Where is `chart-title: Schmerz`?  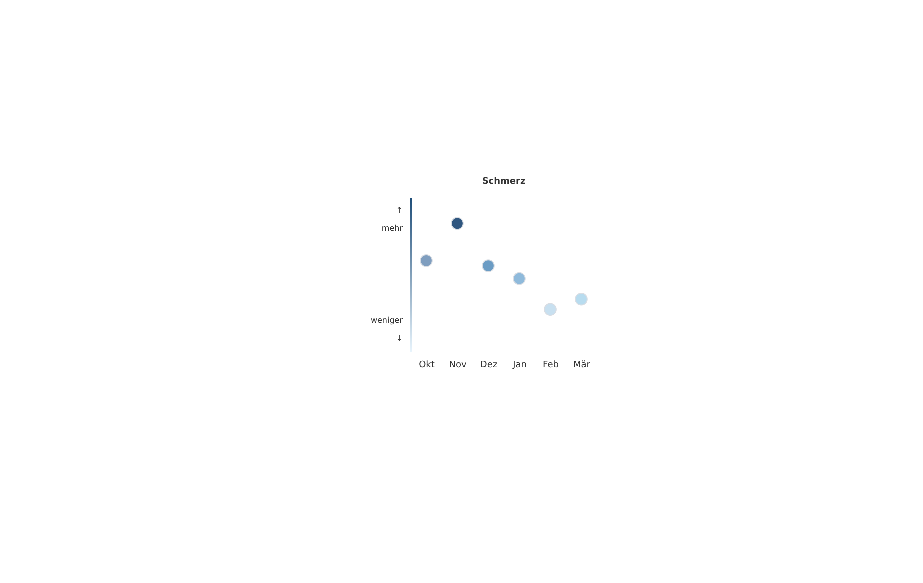 chart-title: Schmerz is located at coordinates (504, 182).